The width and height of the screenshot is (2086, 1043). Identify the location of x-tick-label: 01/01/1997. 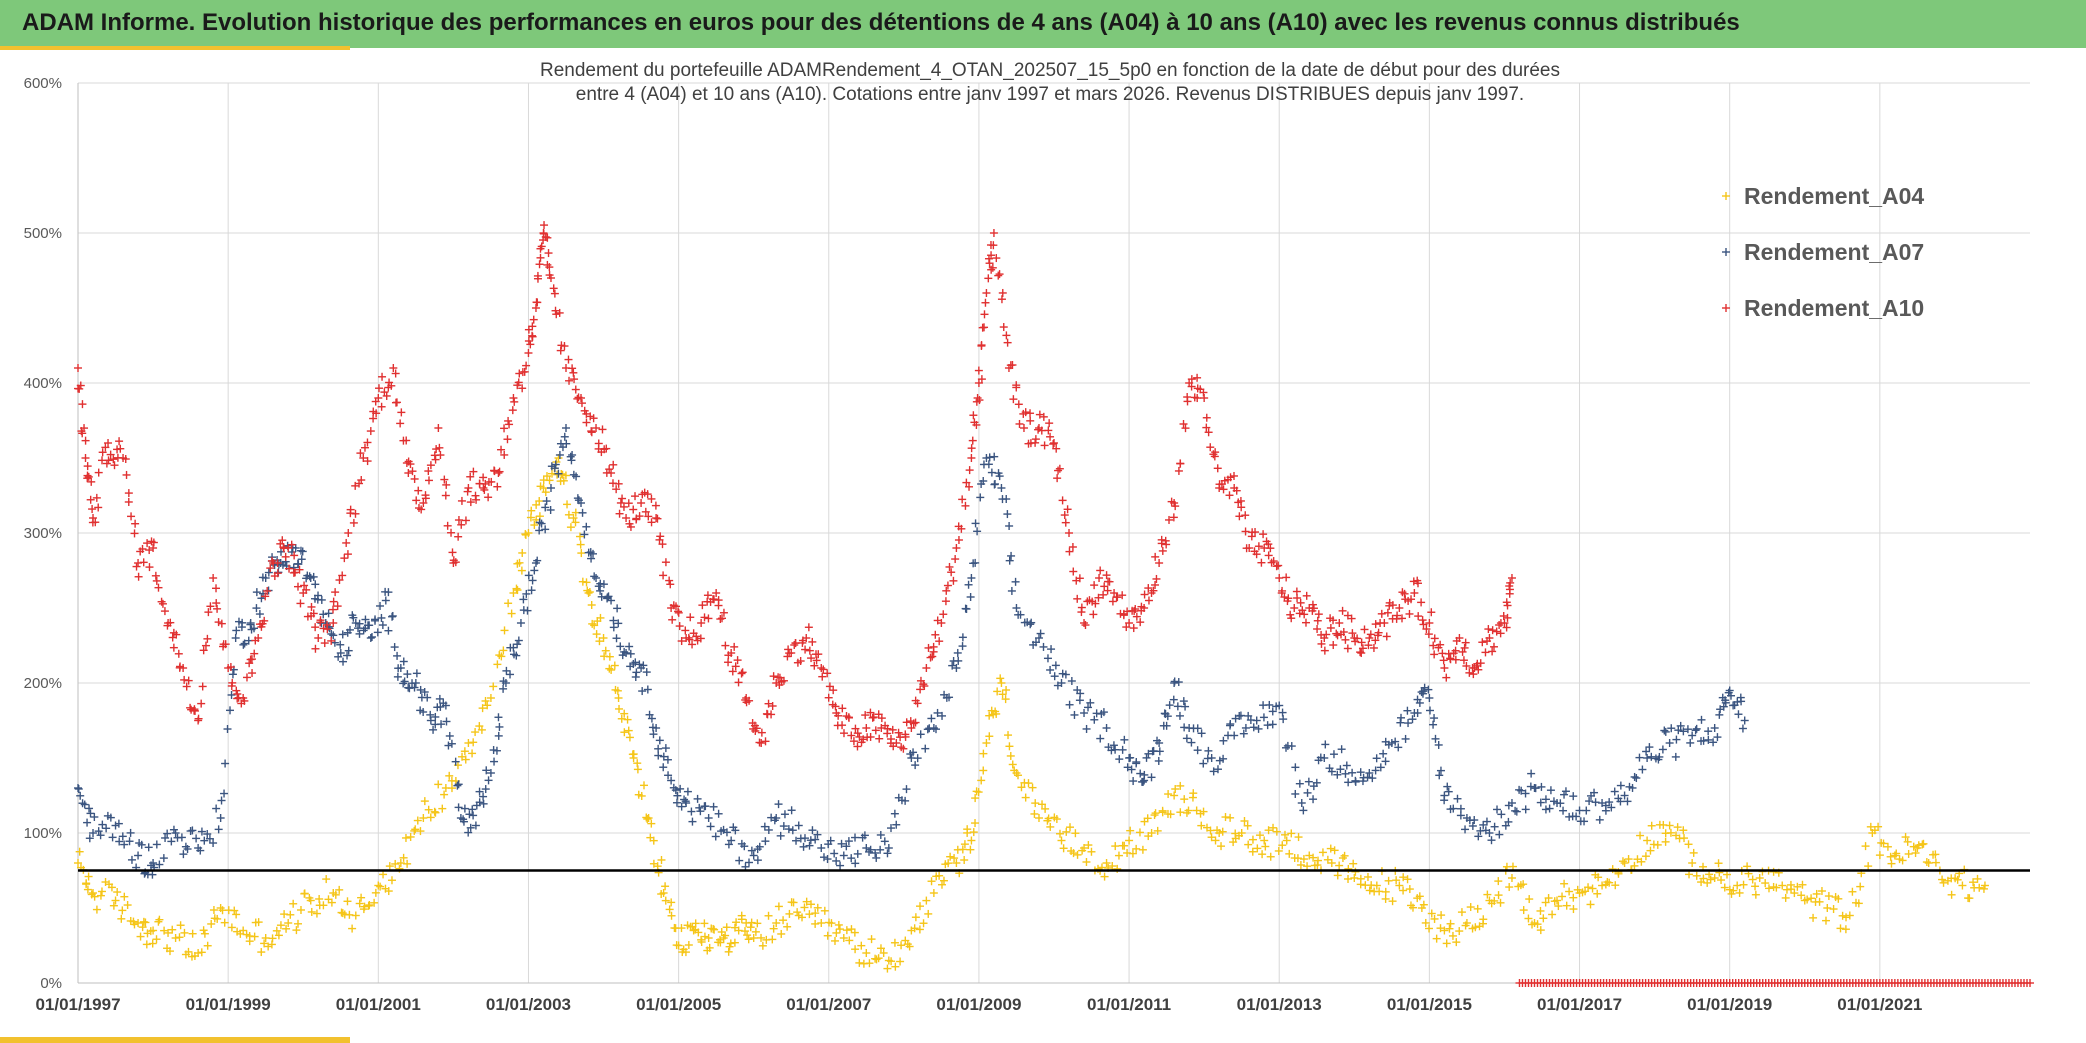
(77, 1004).